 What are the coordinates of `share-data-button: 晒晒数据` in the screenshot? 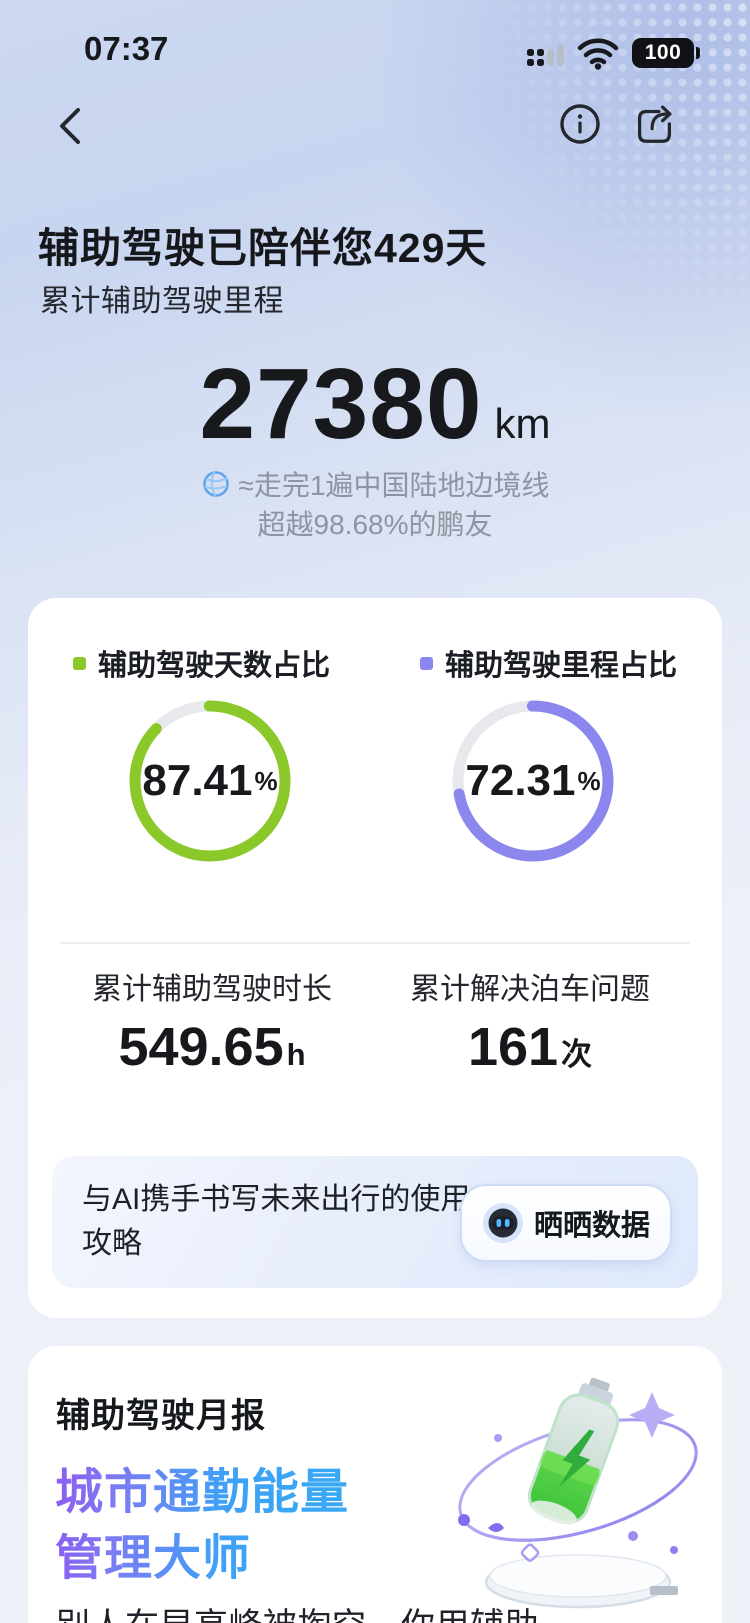 It's located at (565, 1223).